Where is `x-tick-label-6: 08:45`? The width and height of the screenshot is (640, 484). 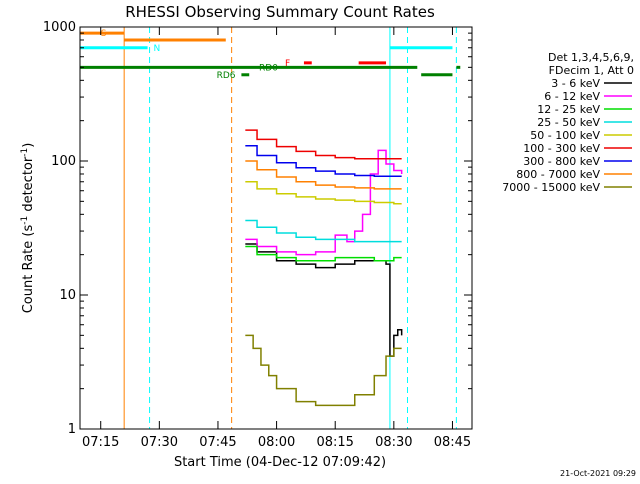
x-tick-label-6: 08:45 is located at coordinates (452, 442).